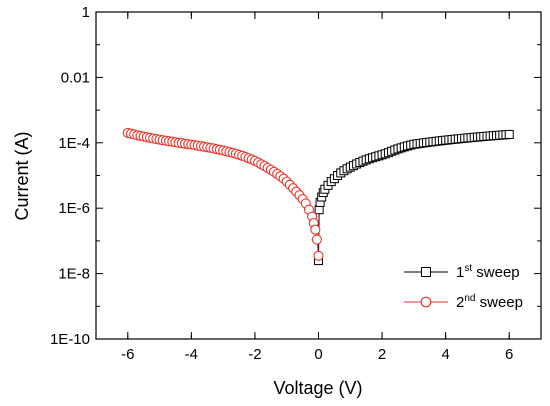 This screenshot has height=406, width=550. What do you see at coordinates (382, 354) in the screenshot?
I see `x-tick-label: 2` at bounding box center [382, 354].